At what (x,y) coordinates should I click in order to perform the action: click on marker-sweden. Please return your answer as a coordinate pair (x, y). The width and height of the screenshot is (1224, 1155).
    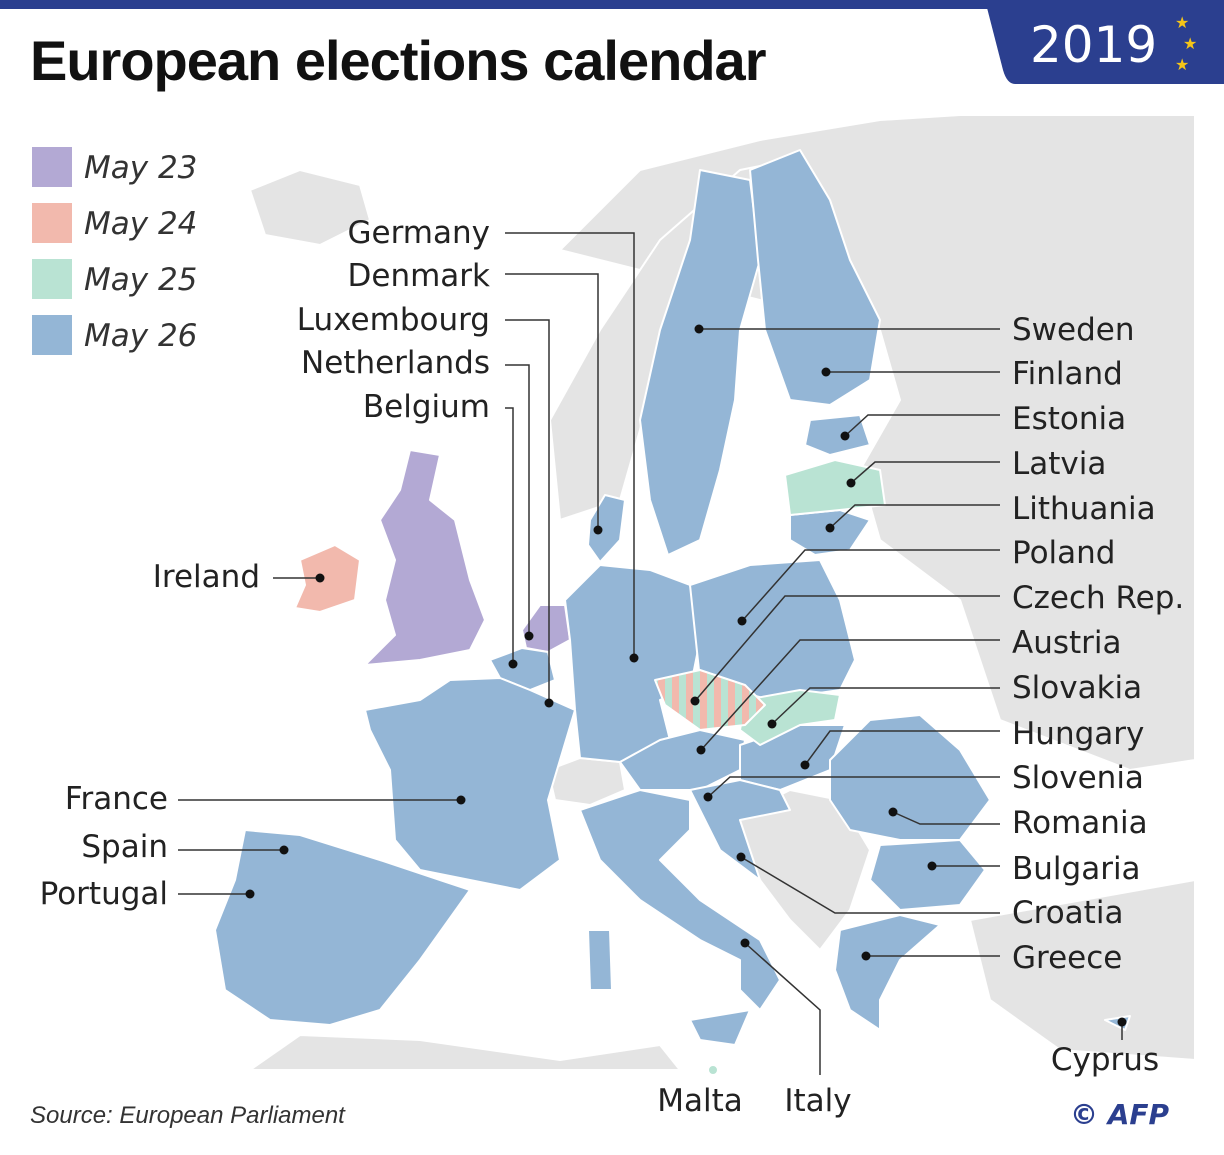
    Looking at the image, I should click on (699, 329).